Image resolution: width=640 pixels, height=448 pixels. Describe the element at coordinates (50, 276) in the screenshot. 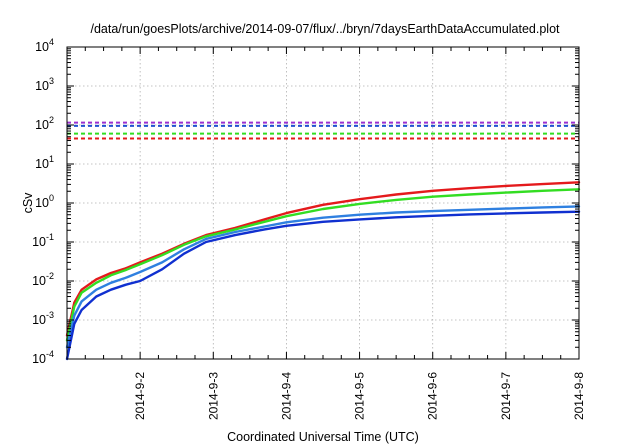

I see `y-tick-exponent: -2` at that location.